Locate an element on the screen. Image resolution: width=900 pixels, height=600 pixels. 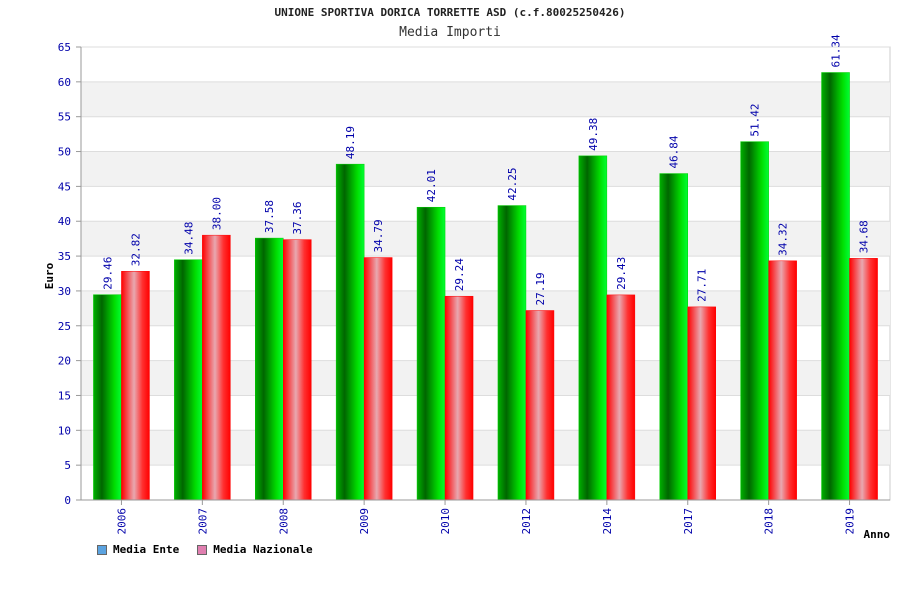
y-tick-label: 65 is located at coordinates (64, 47).